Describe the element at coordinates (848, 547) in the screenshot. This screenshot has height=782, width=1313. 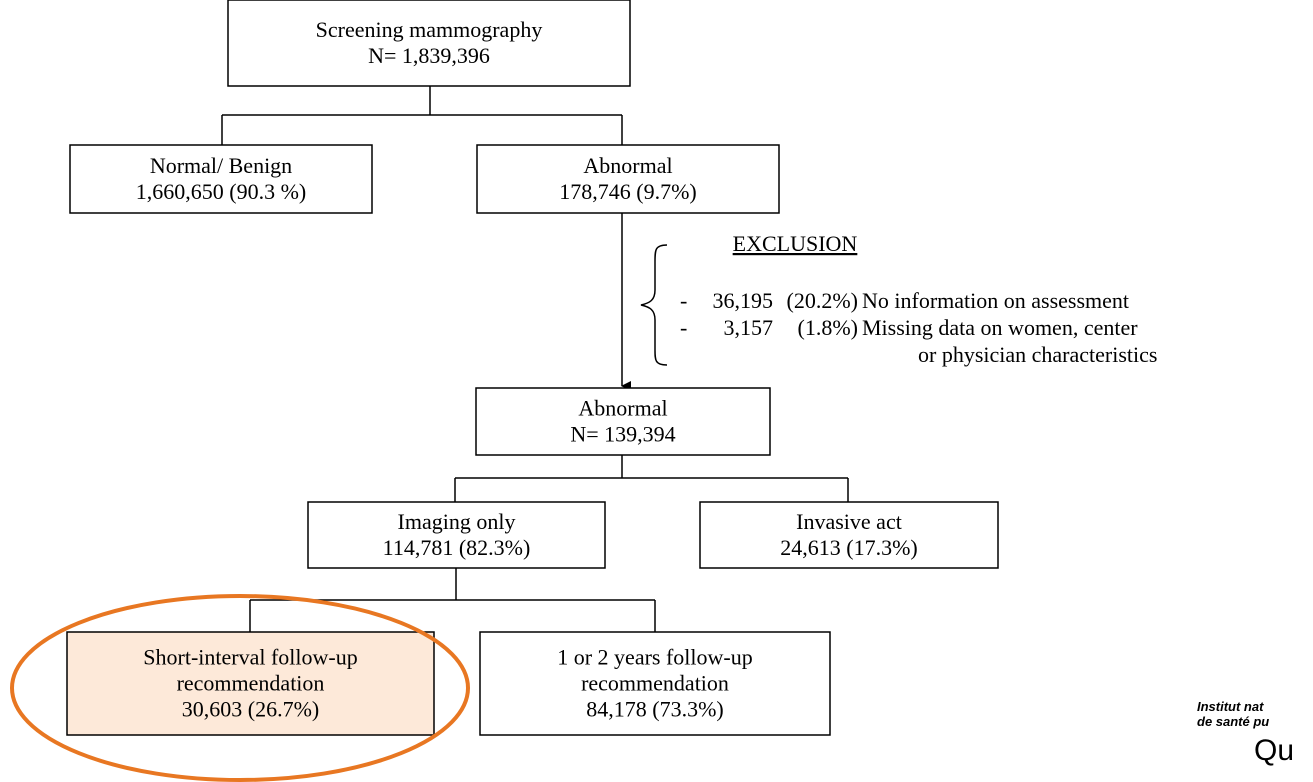
I see `node-label: 24,613 (17.3%)` at that location.